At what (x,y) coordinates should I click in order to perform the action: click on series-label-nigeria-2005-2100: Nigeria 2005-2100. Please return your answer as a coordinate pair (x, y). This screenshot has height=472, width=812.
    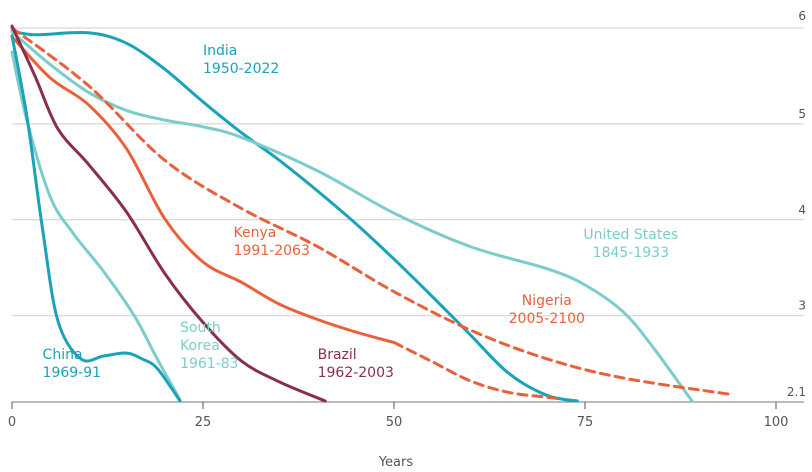
    Looking at the image, I should click on (547, 310).